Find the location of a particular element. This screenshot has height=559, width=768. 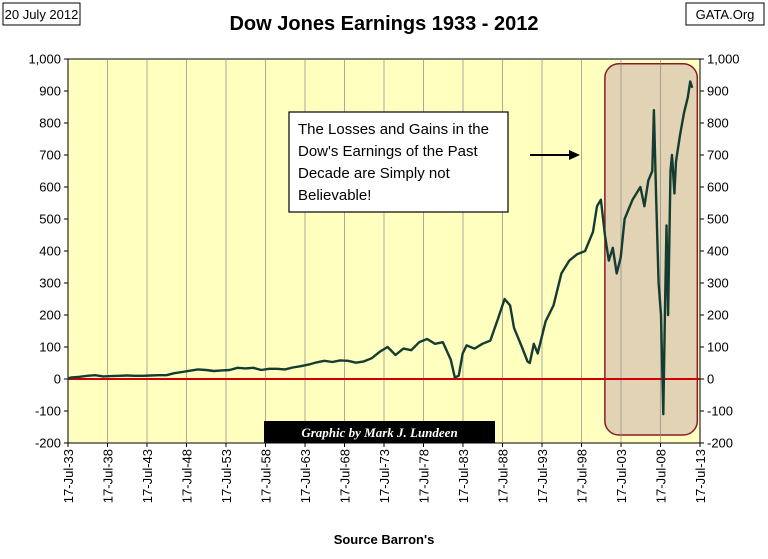

credit-banner is located at coordinates (379, 432).